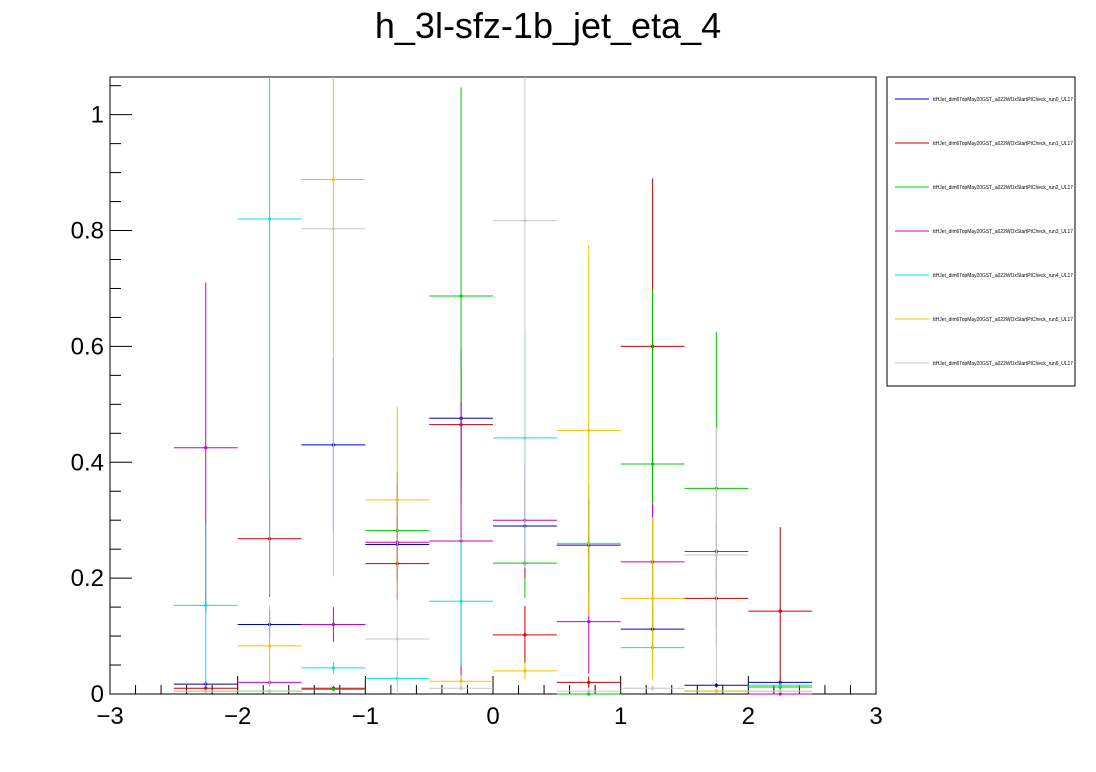  What do you see at coordinates (87, 462) in the screenshot?
I see `y-tick-label: 0.4` at bounding box center [87, 462].